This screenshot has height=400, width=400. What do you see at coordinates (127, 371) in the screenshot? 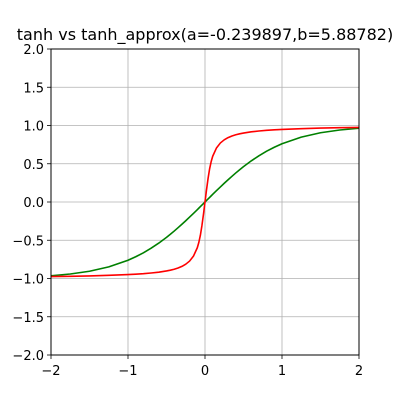
I see `x-tick-label: −1` at bounding box center [127, 371].